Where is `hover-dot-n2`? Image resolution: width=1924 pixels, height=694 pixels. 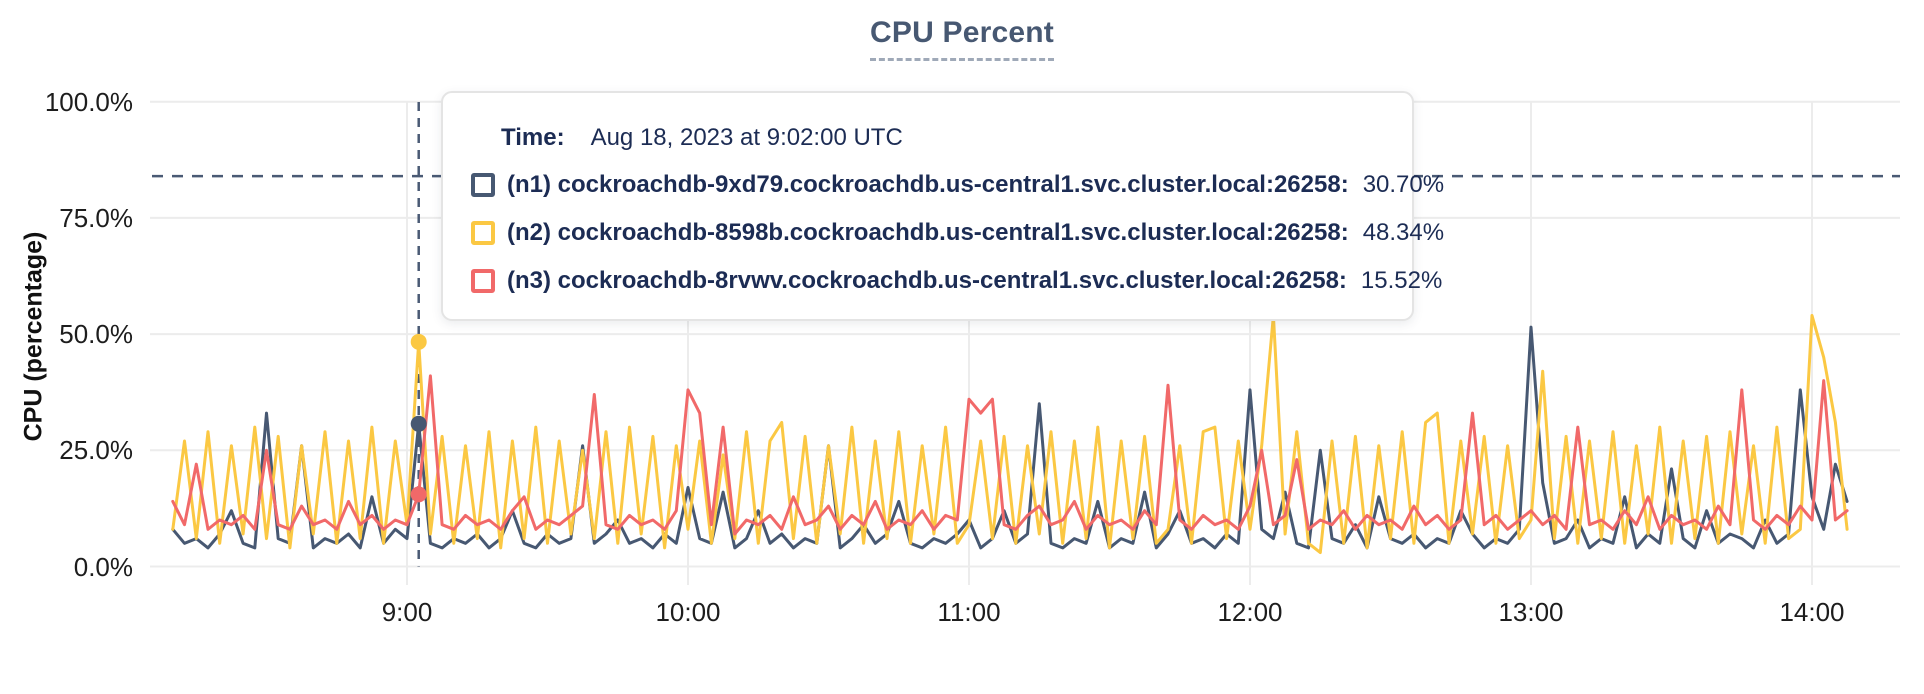
hover-dot-n2 is located at coordinates (418, 341).